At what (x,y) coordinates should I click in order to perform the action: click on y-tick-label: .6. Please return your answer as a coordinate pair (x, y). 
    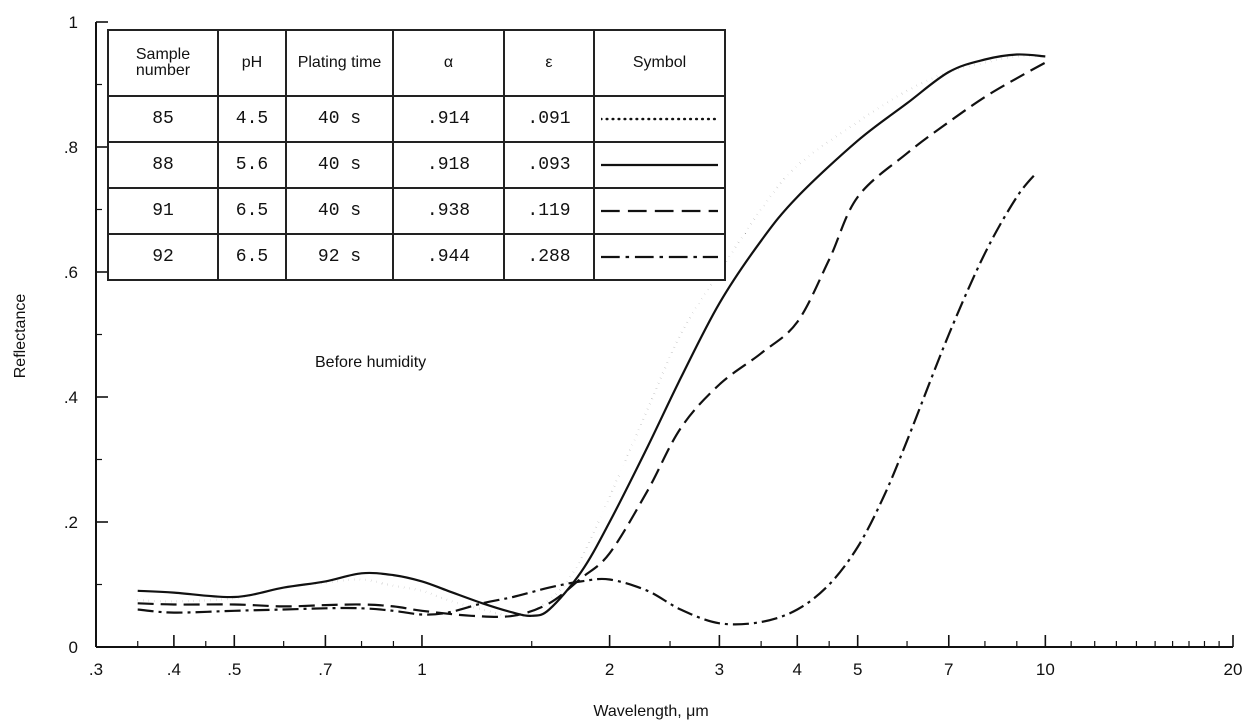
    Looking at the image, I should click on (71, 272).